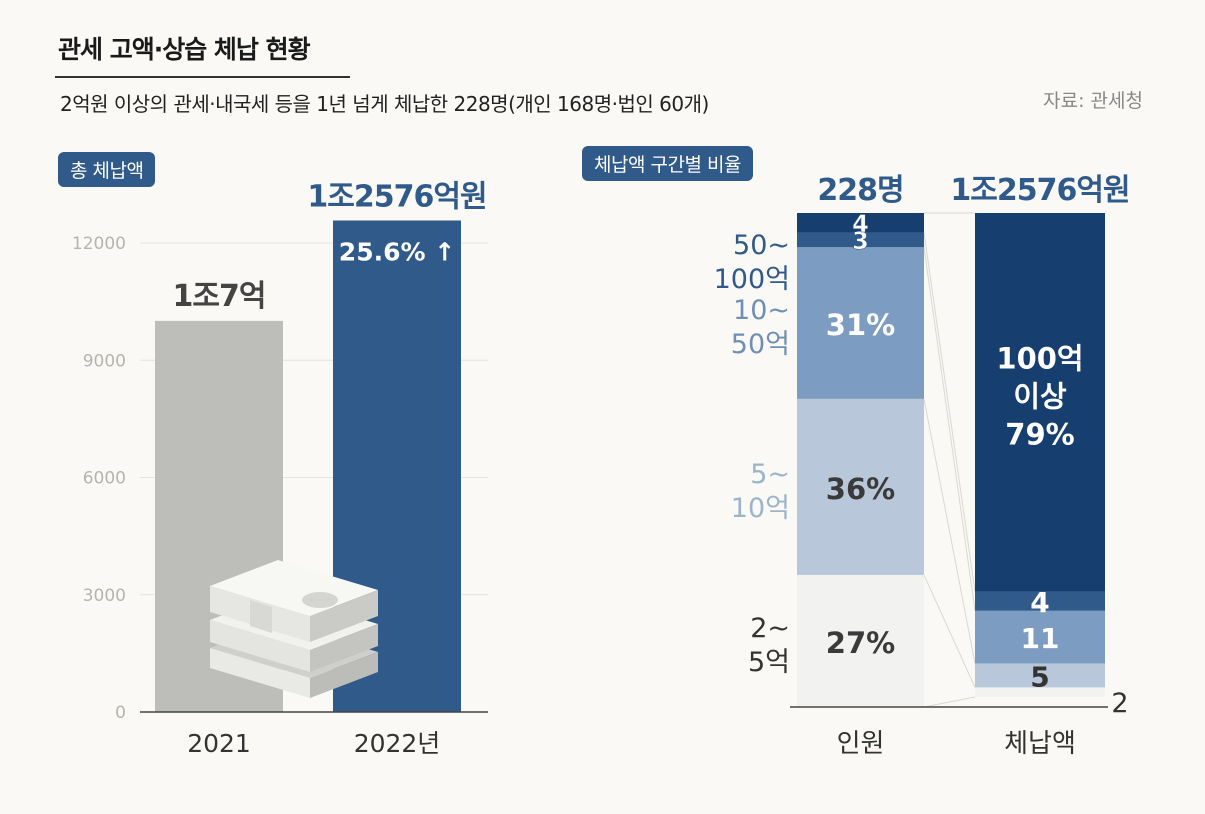  I want to click on people-label: 36%, so click(860, 489).